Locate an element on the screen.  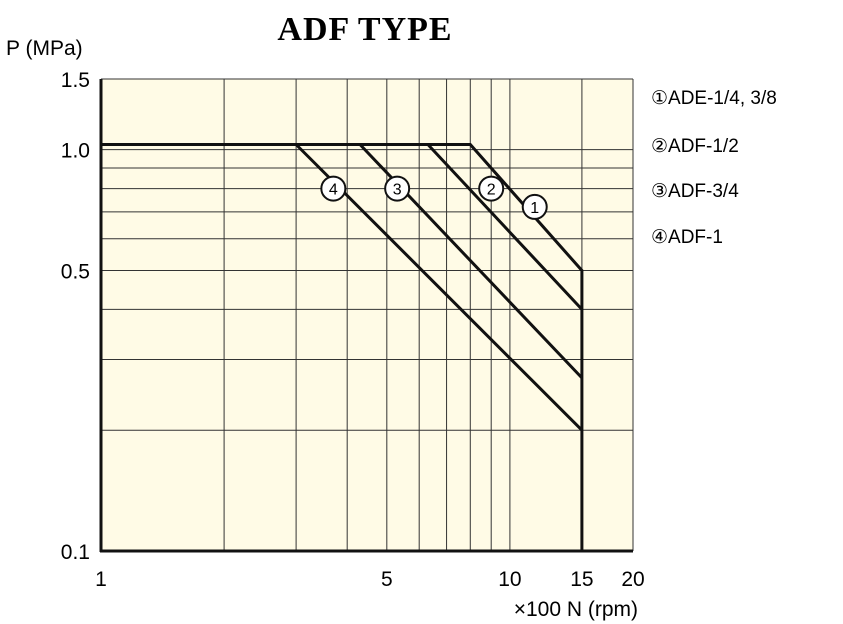
series-markers: 1 2 3 4 is located at coordinates (434, 197).